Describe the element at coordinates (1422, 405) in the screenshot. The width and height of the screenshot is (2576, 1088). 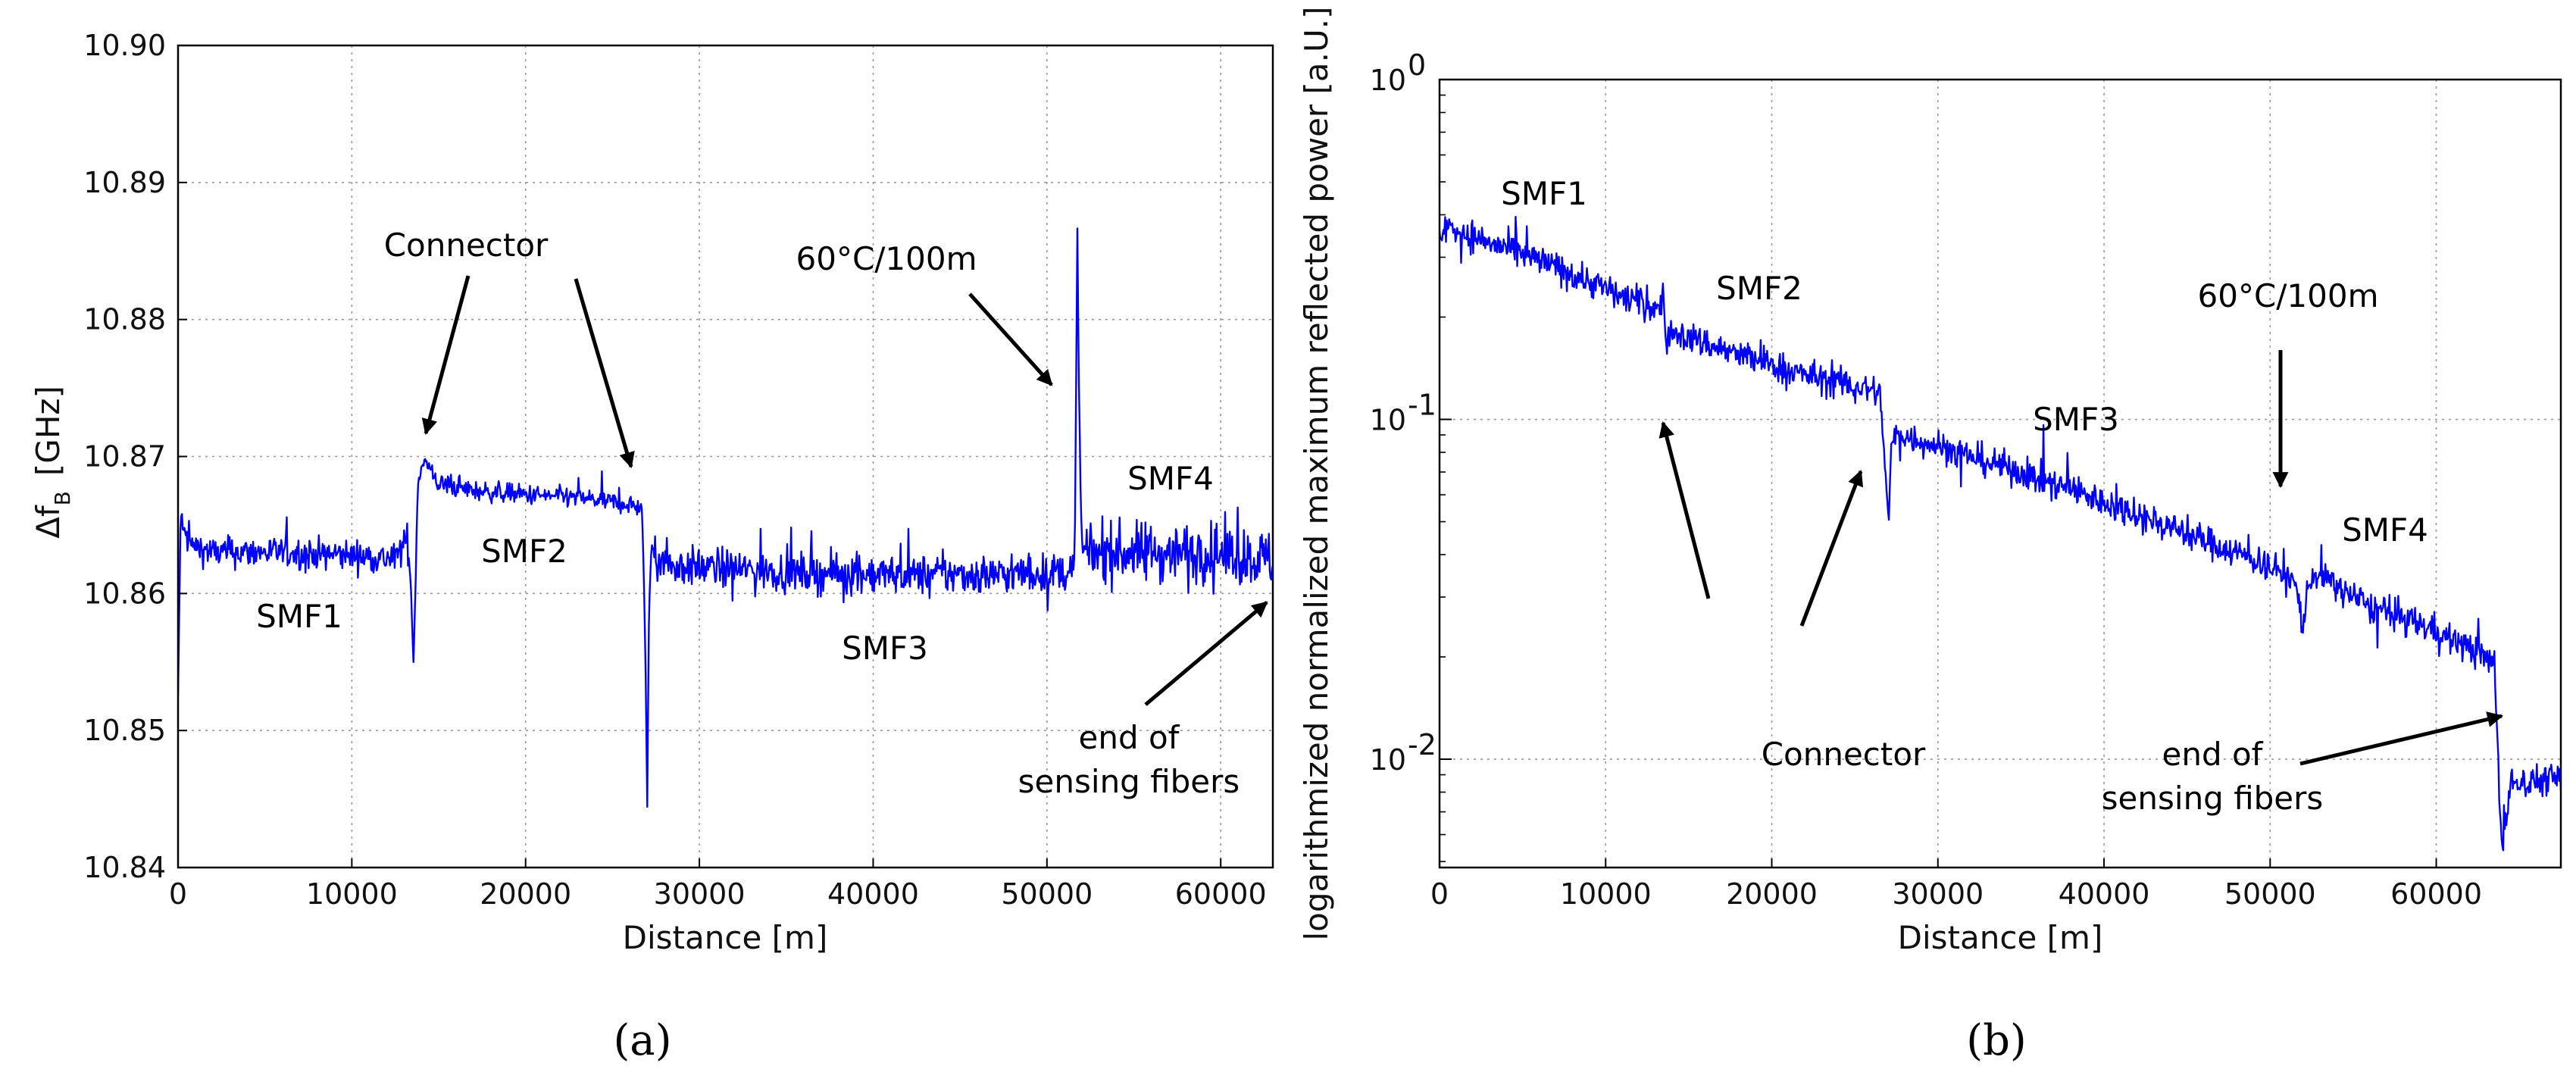
I see `chart-b-y-tick-exponent: -1` at that location.